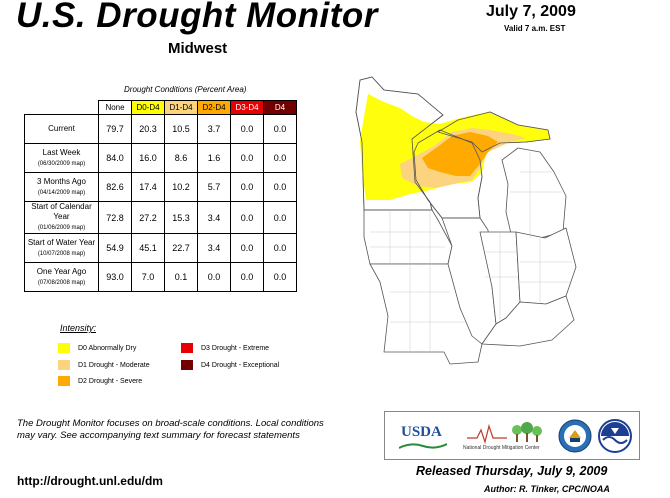 This screenshot has height=498, width=670. What do you see at coordinates (460, 154) in the screenshot?
I see `d2-severe-drought-area` at bounding box center [460, 154].